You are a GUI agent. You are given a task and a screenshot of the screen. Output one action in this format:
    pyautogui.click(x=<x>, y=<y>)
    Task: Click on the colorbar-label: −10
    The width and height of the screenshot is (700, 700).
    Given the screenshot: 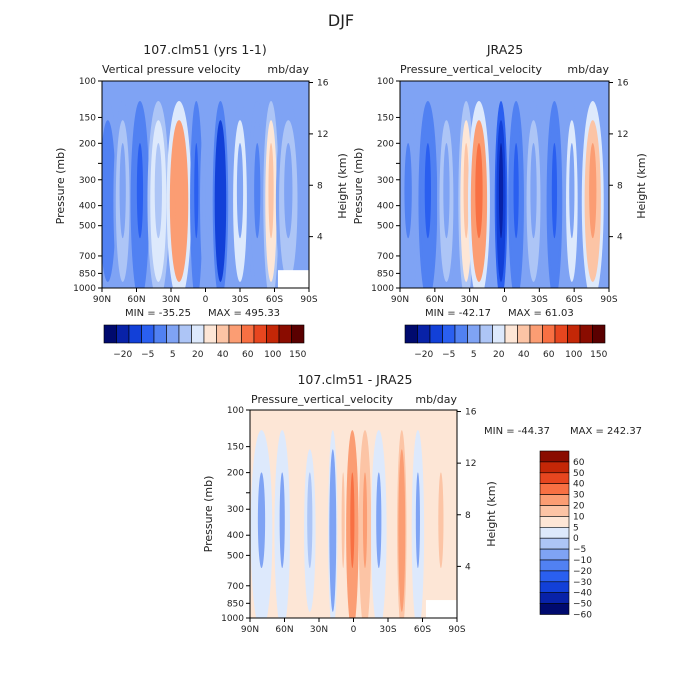 What is the action you would take?
    pyautogui.click(x=582, y=561)
    